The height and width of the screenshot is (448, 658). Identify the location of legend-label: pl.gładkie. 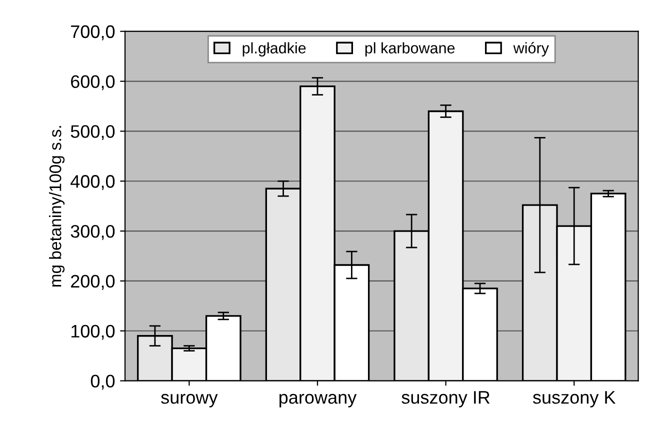
(274, 49).